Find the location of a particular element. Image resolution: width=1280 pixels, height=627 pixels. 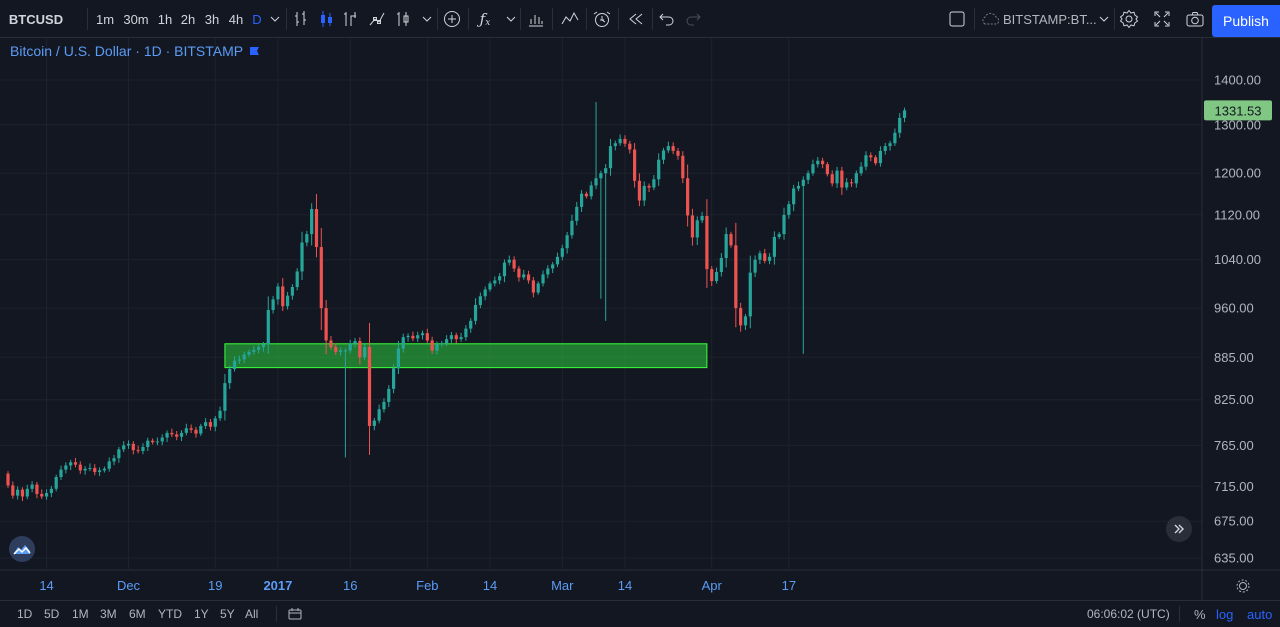

last-price-label: 1331.53 is located at coordinates (1238, 110).